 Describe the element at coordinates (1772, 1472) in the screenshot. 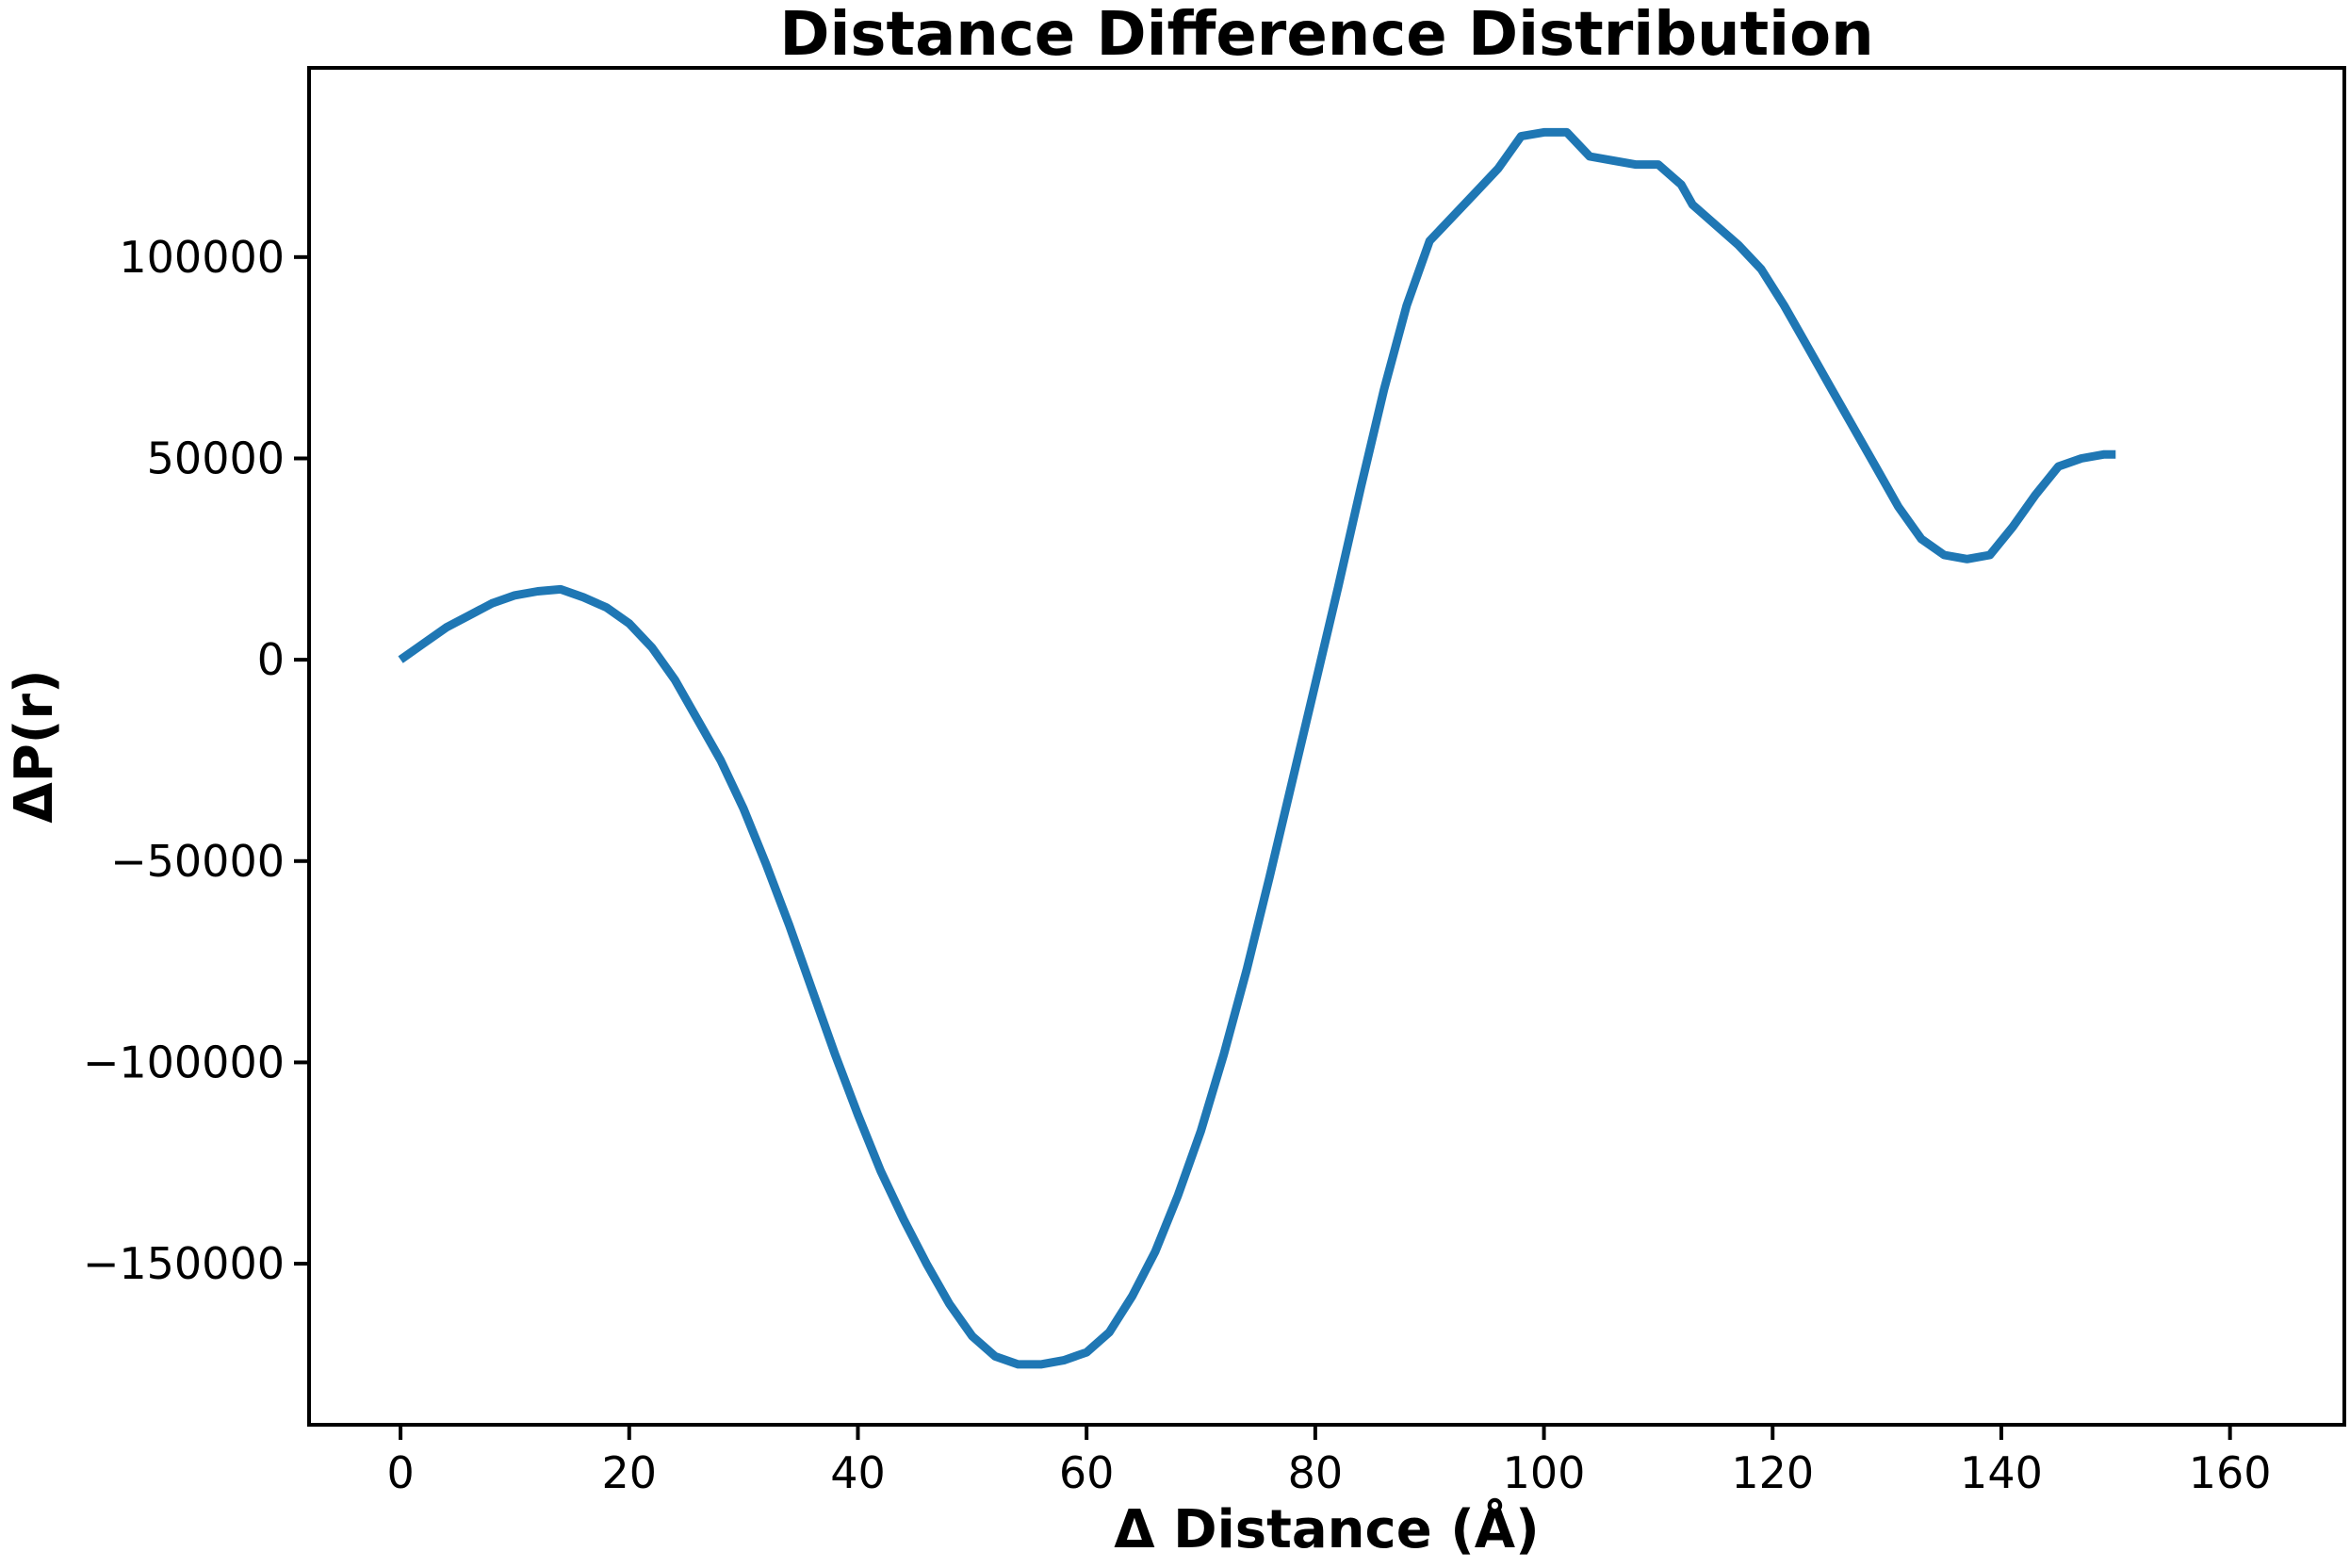

I see `x-tick-label: 120` at that location.